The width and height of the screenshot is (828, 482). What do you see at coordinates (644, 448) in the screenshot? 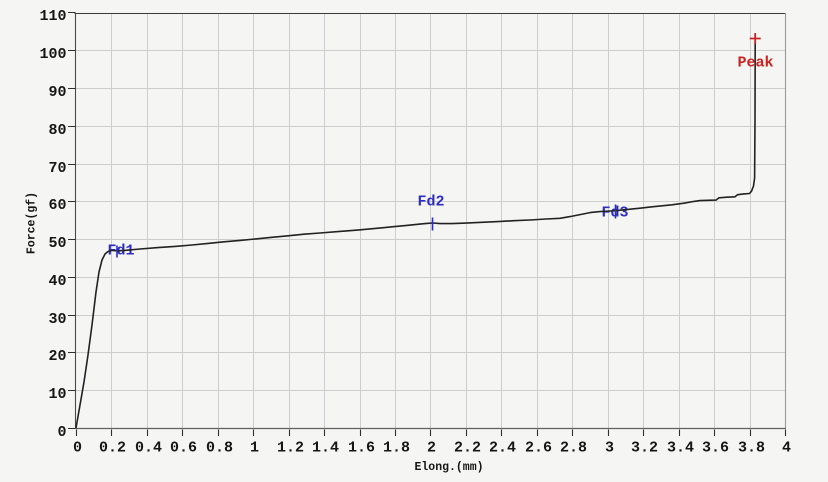
I see `svg-text: 3.2` at bounding box center [644, 448].